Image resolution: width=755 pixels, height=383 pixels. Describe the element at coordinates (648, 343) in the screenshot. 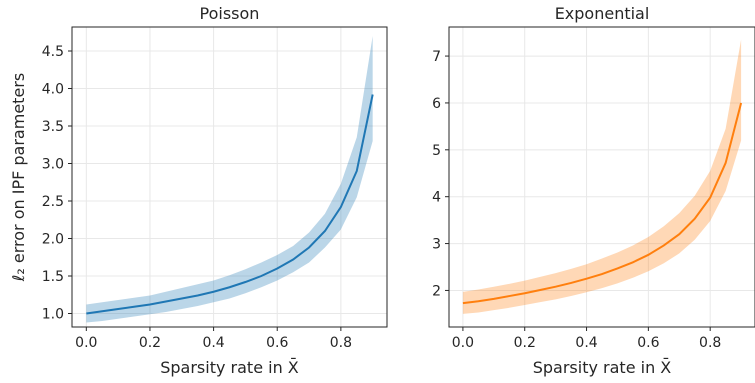

I see `exponential-x-tick-label: 0.6` at that location.